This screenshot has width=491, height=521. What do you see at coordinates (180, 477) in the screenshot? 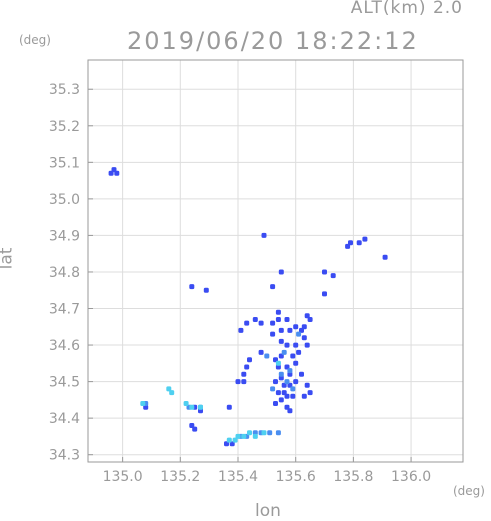
I see `x-tick-label: 135.2` at bounding box center [180, 477].